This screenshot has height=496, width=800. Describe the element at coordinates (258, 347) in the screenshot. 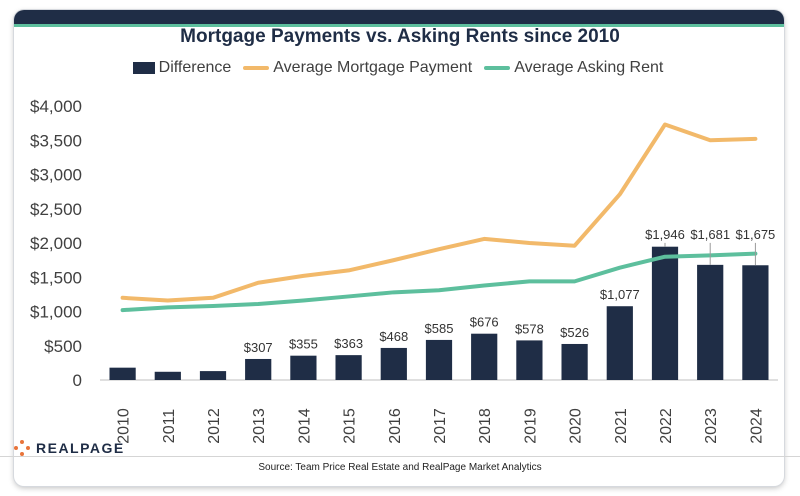

I see `bar-data-label: $307` at that location.